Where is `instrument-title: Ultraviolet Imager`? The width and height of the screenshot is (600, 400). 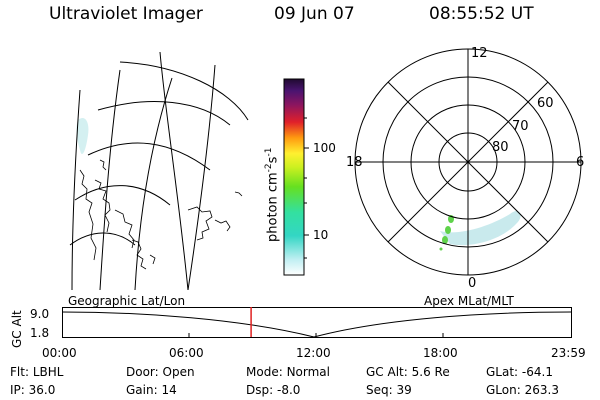
instrument-title: Ultraviolet Imager is located at coordinates (126, 14).